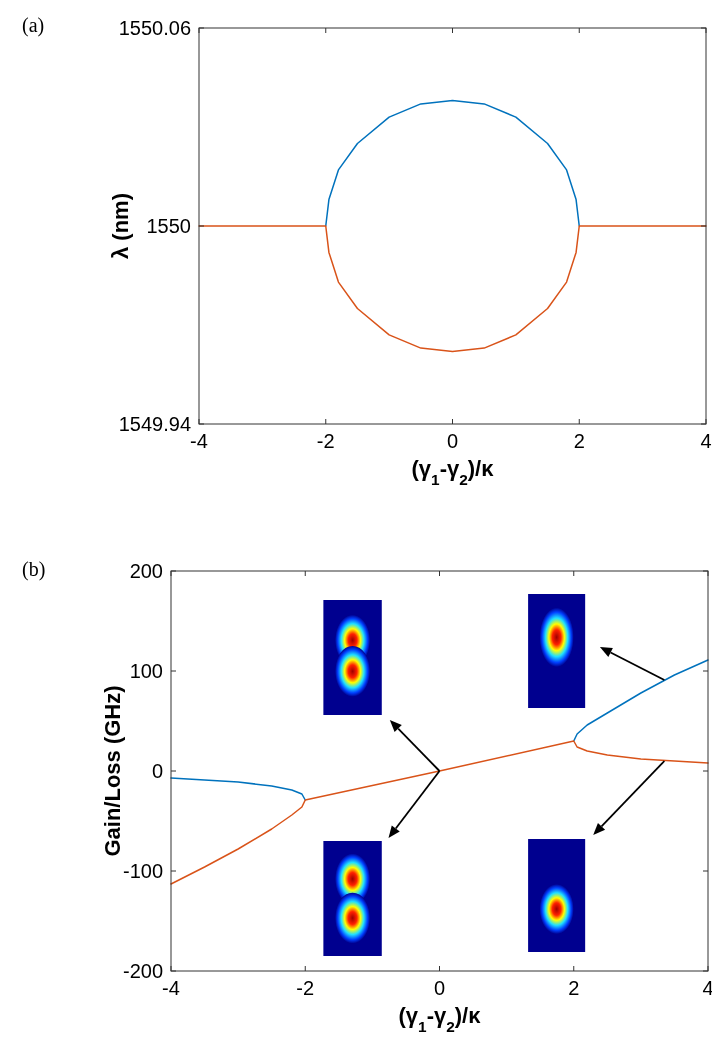 This screenshot has height=1055, width=712. Describe the element at coordinates (34, 569) in the screenshot. I see `chart-title: (b)` at that location.